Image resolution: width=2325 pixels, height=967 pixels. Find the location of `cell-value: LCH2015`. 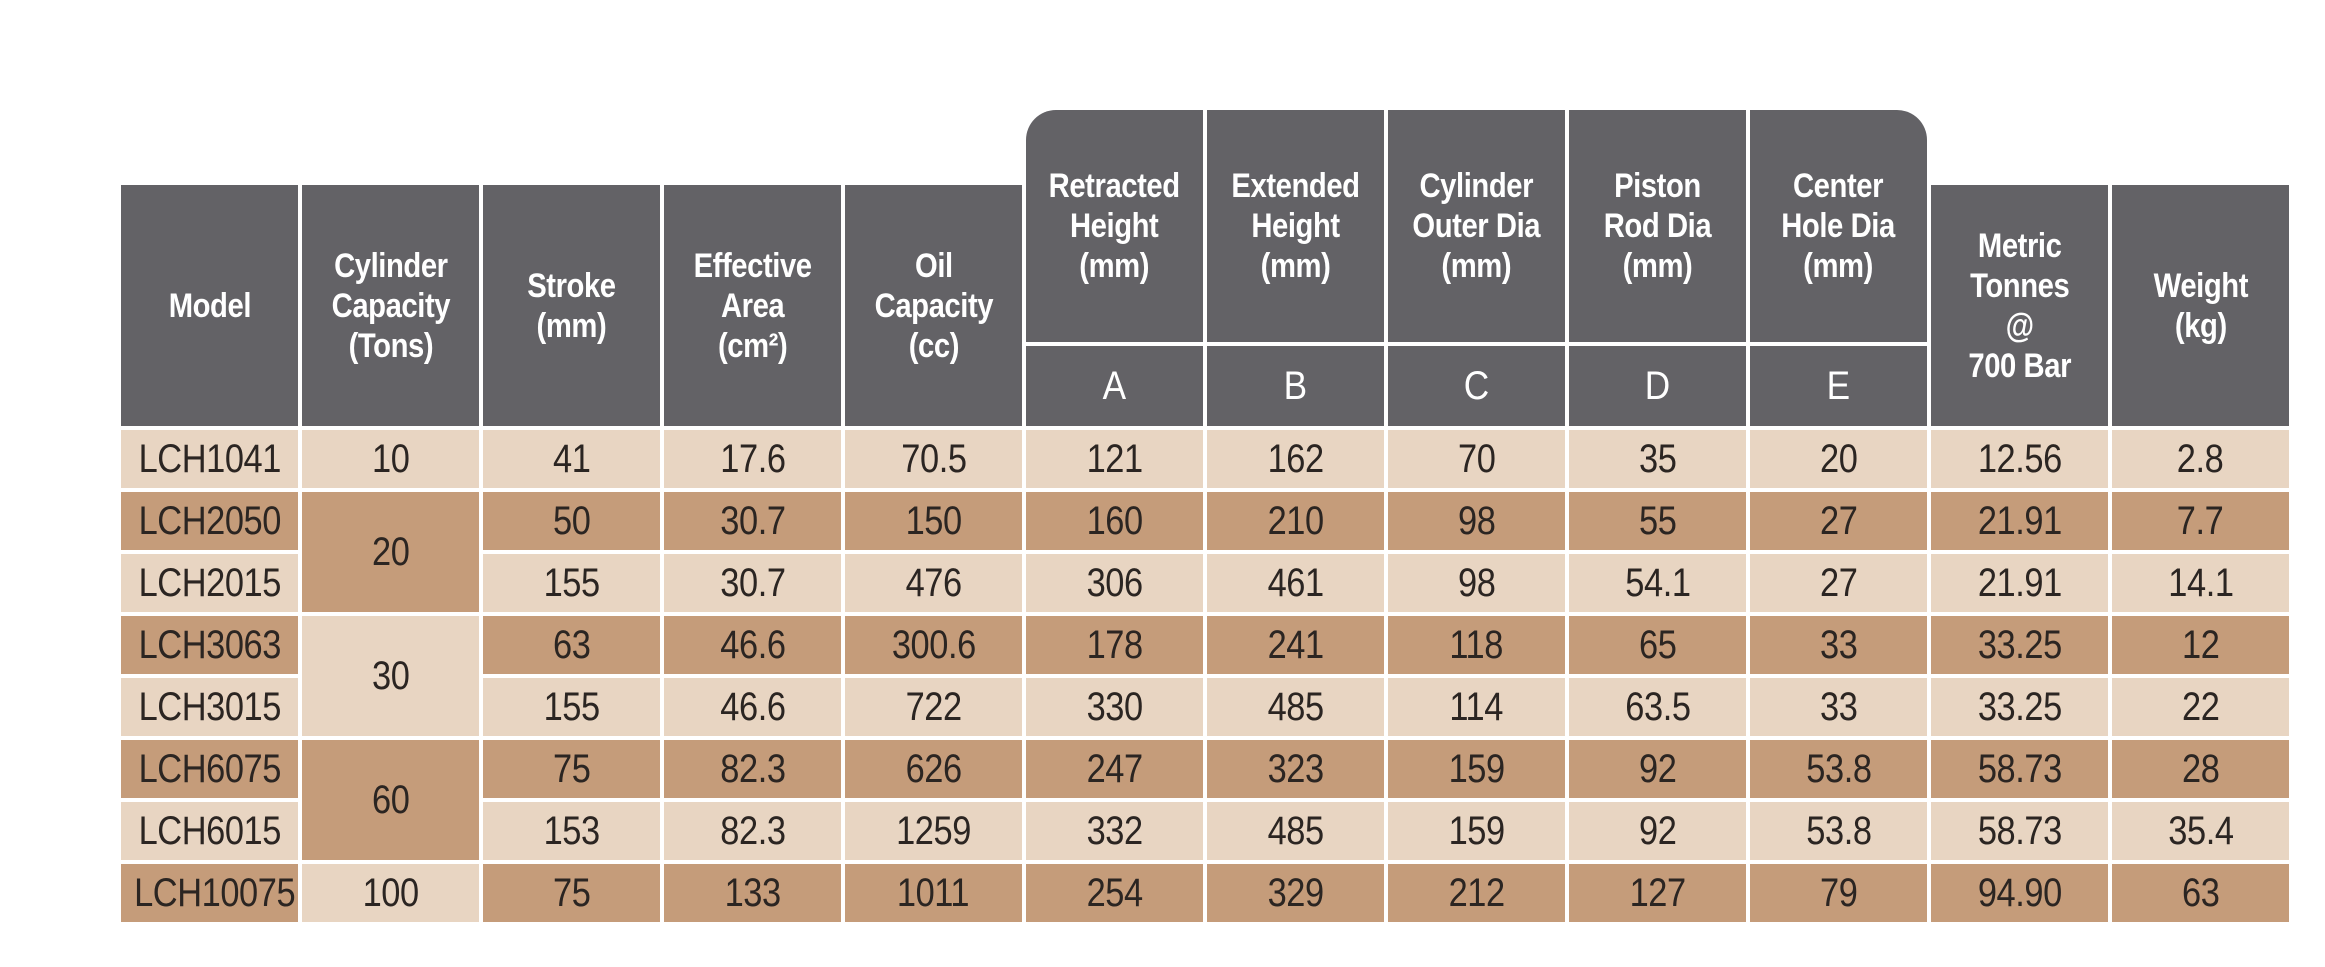

cell-value: LCH2015 is located at coordinates (209, 583).